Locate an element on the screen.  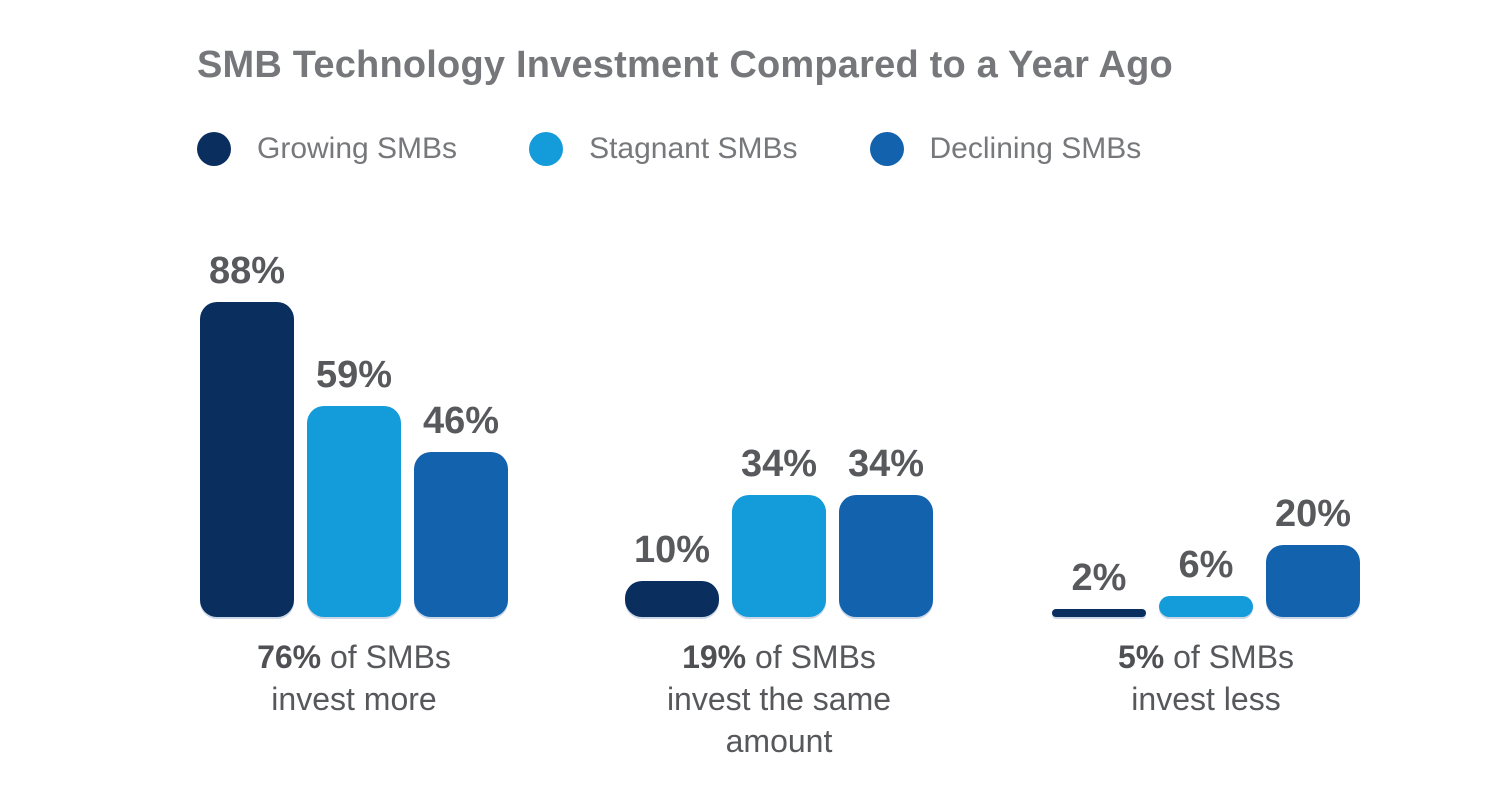
caption-highlight-value: 76% is located at coordinates (289, 657).